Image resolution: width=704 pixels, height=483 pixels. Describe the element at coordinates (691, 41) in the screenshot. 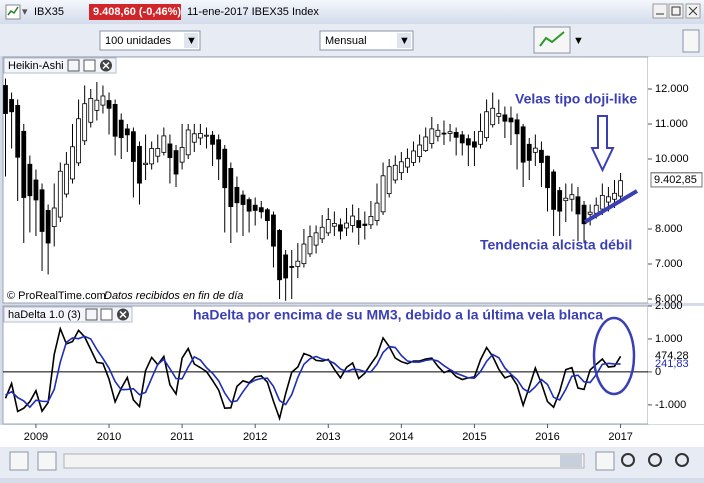

I see `side-button` at that location.